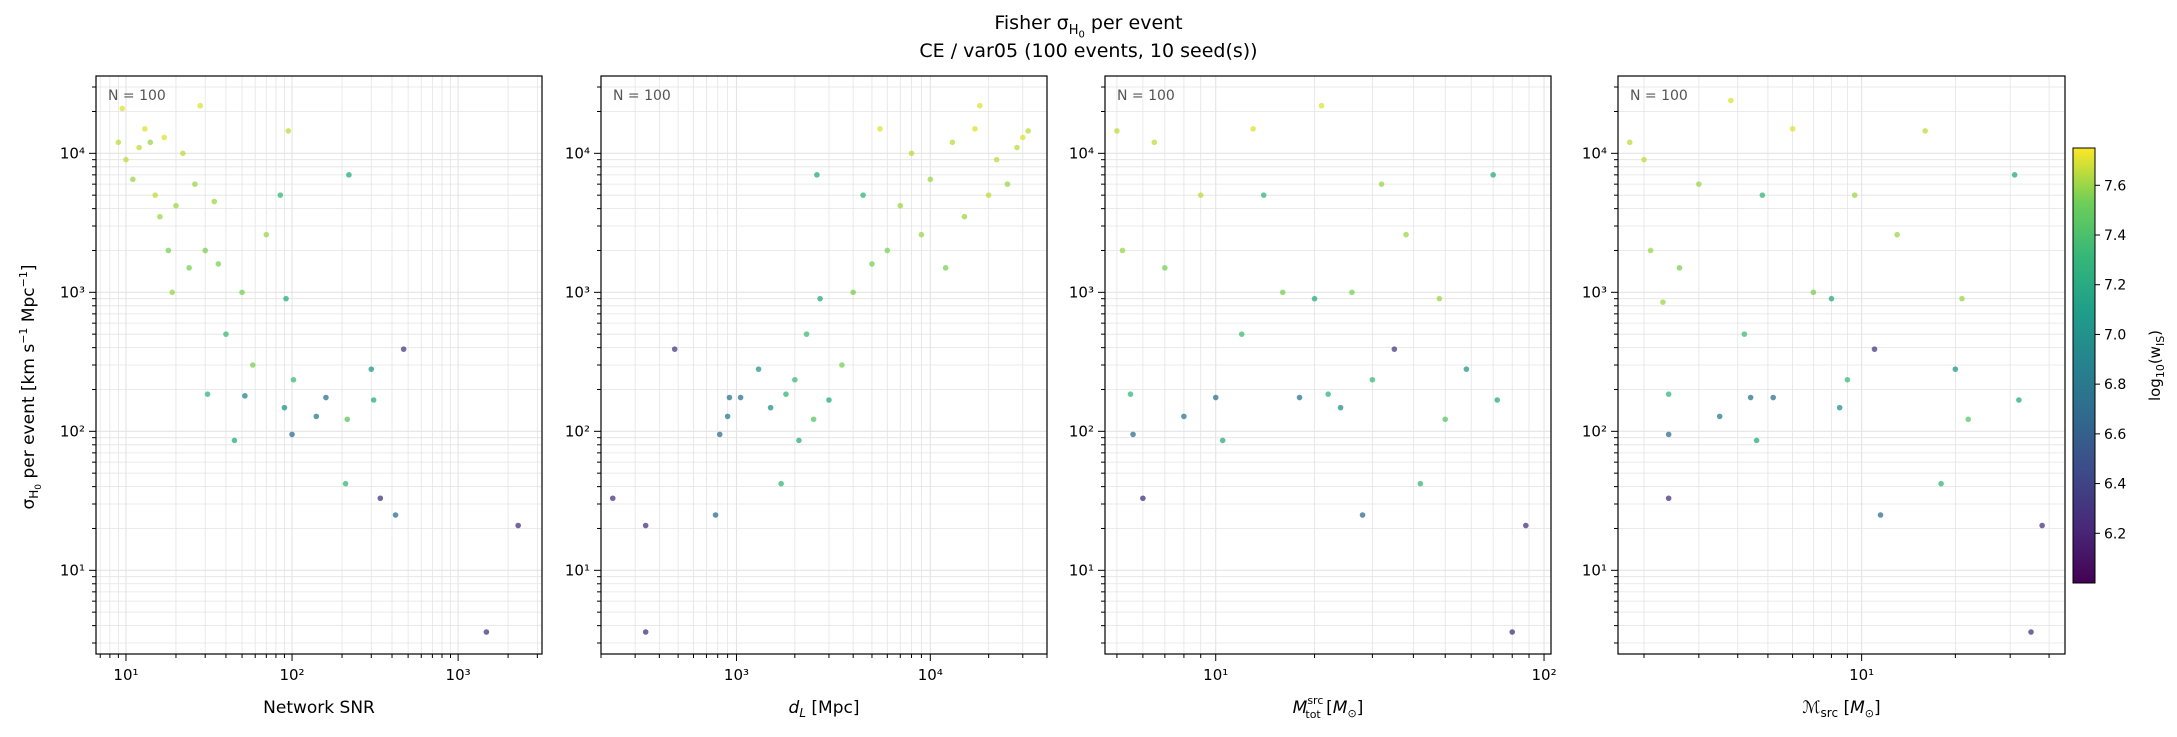  What do you see at coordinates (2084, 365) in the screenshot?
I see `colorbar-gradient` at bounding box center [2084, 365].